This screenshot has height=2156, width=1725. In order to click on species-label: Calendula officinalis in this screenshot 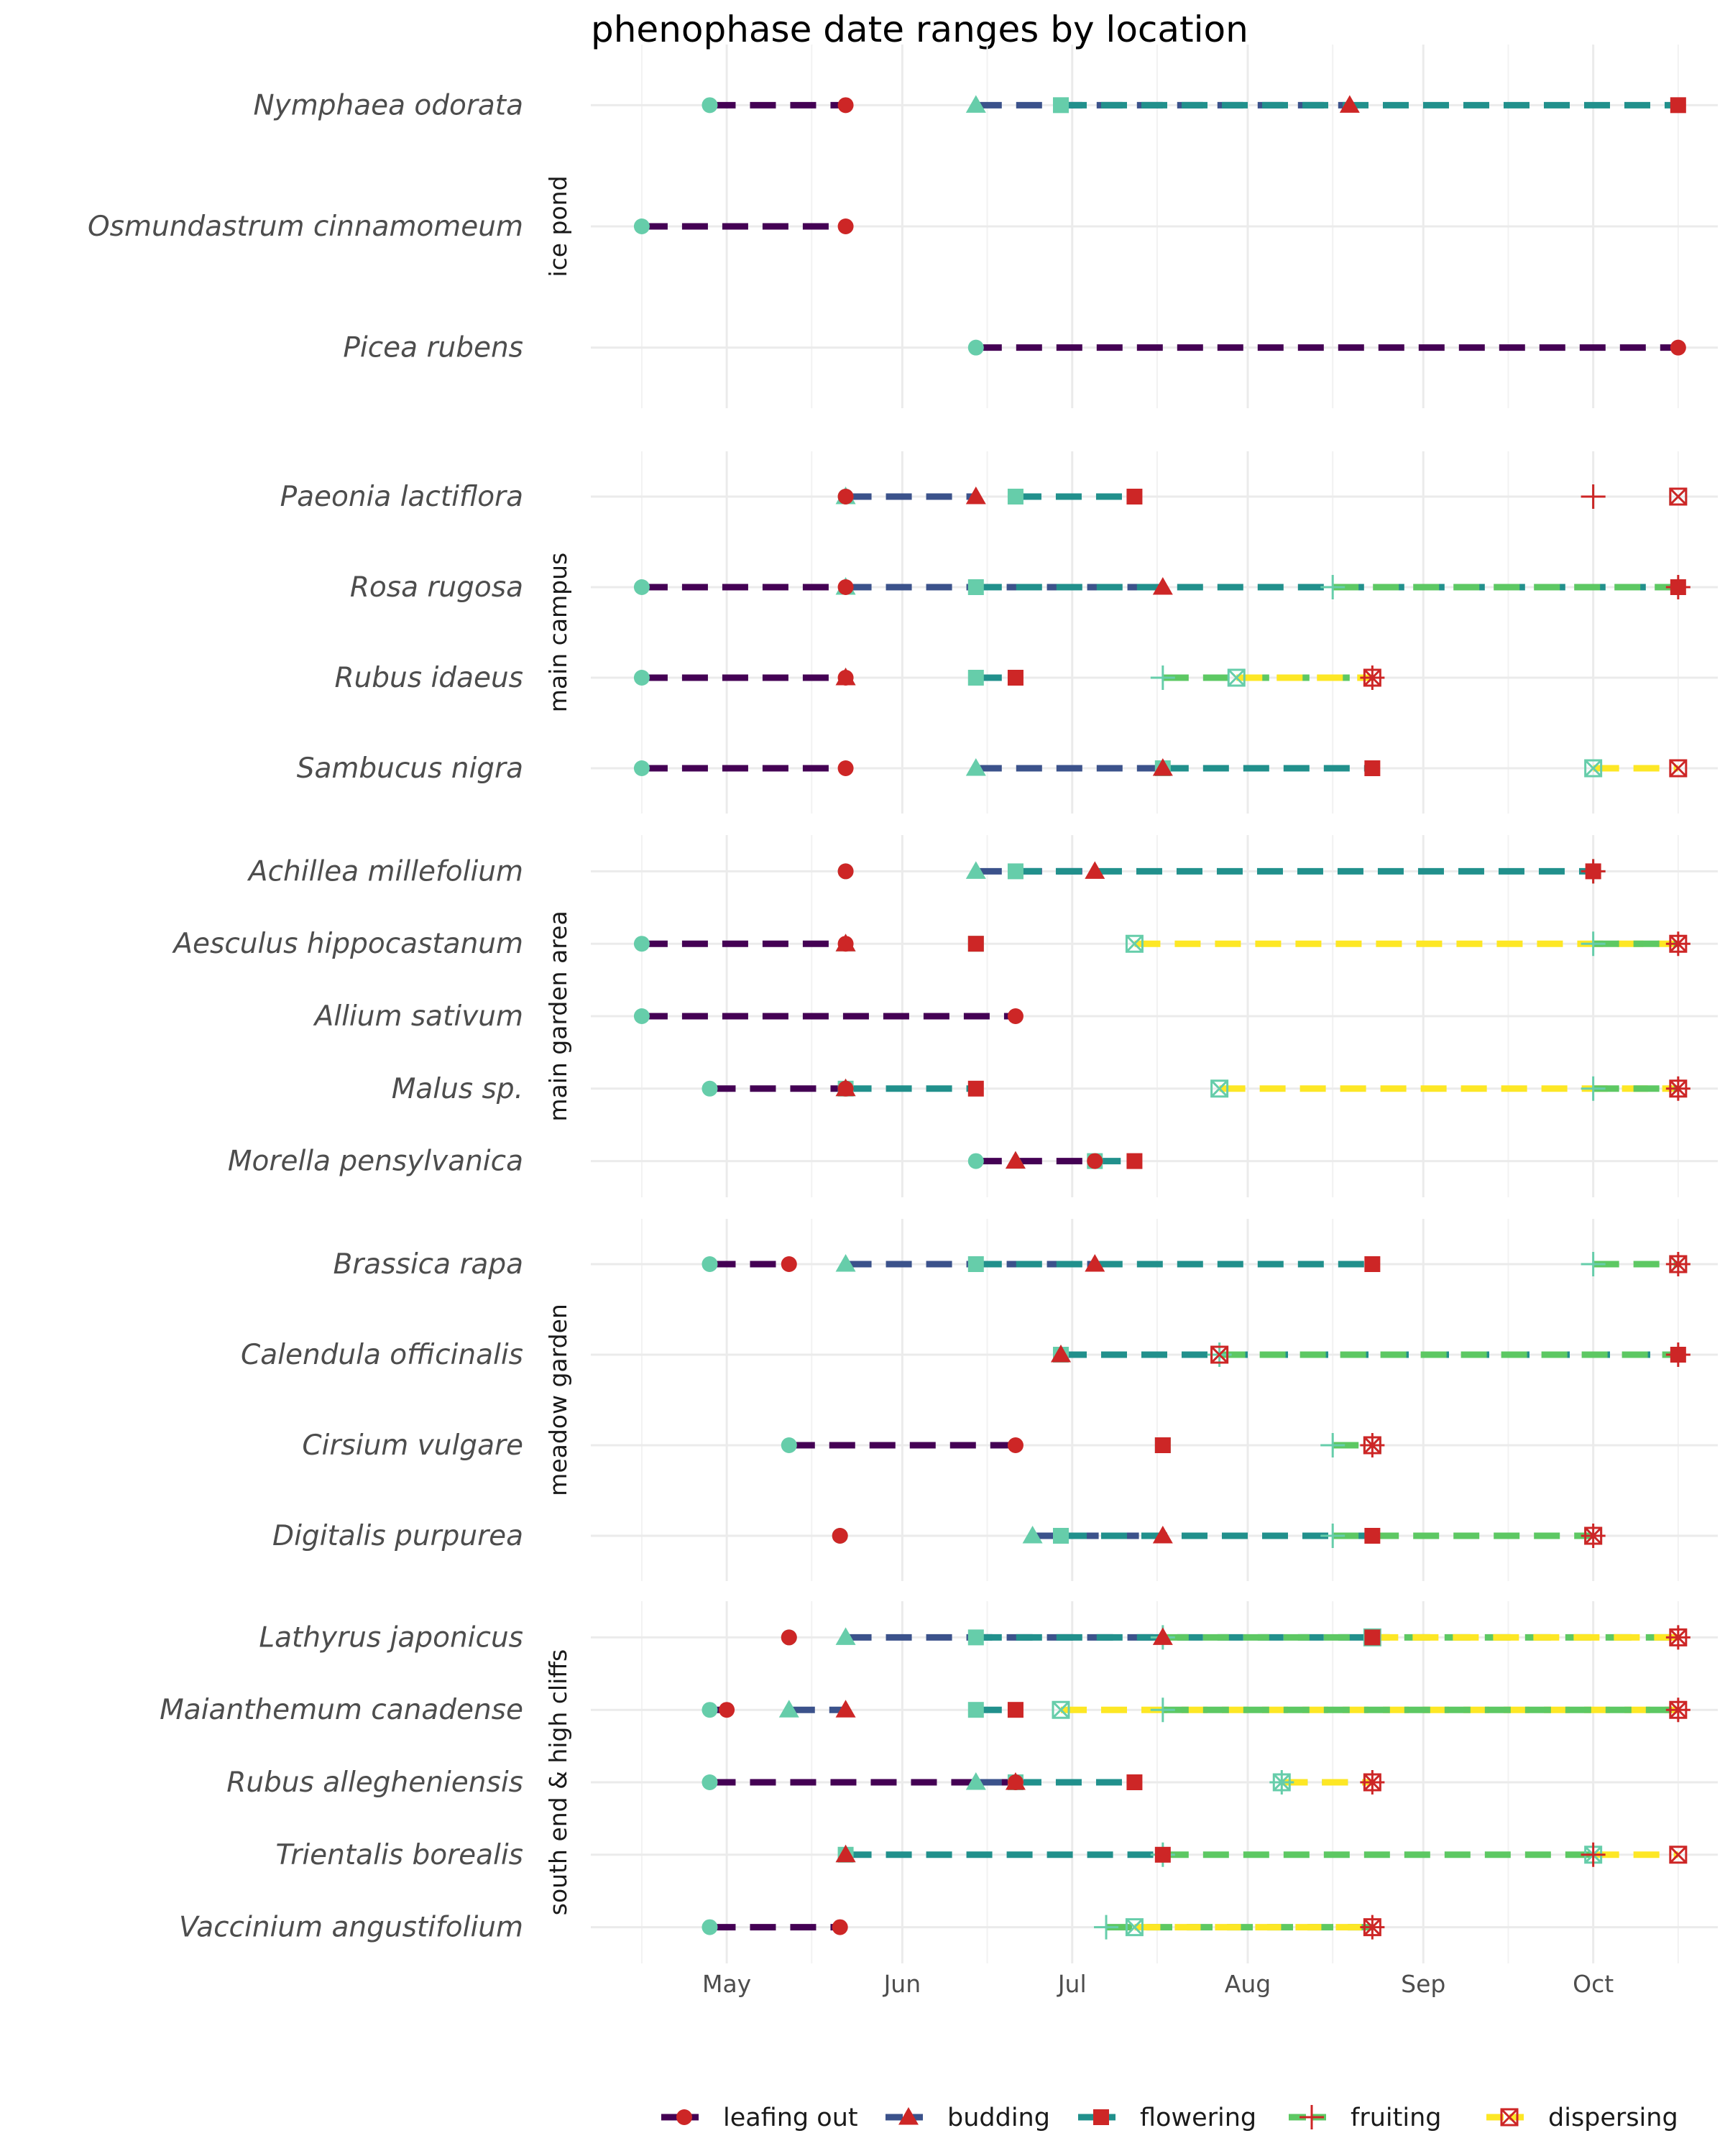, I will do `click(382, 1355)`.